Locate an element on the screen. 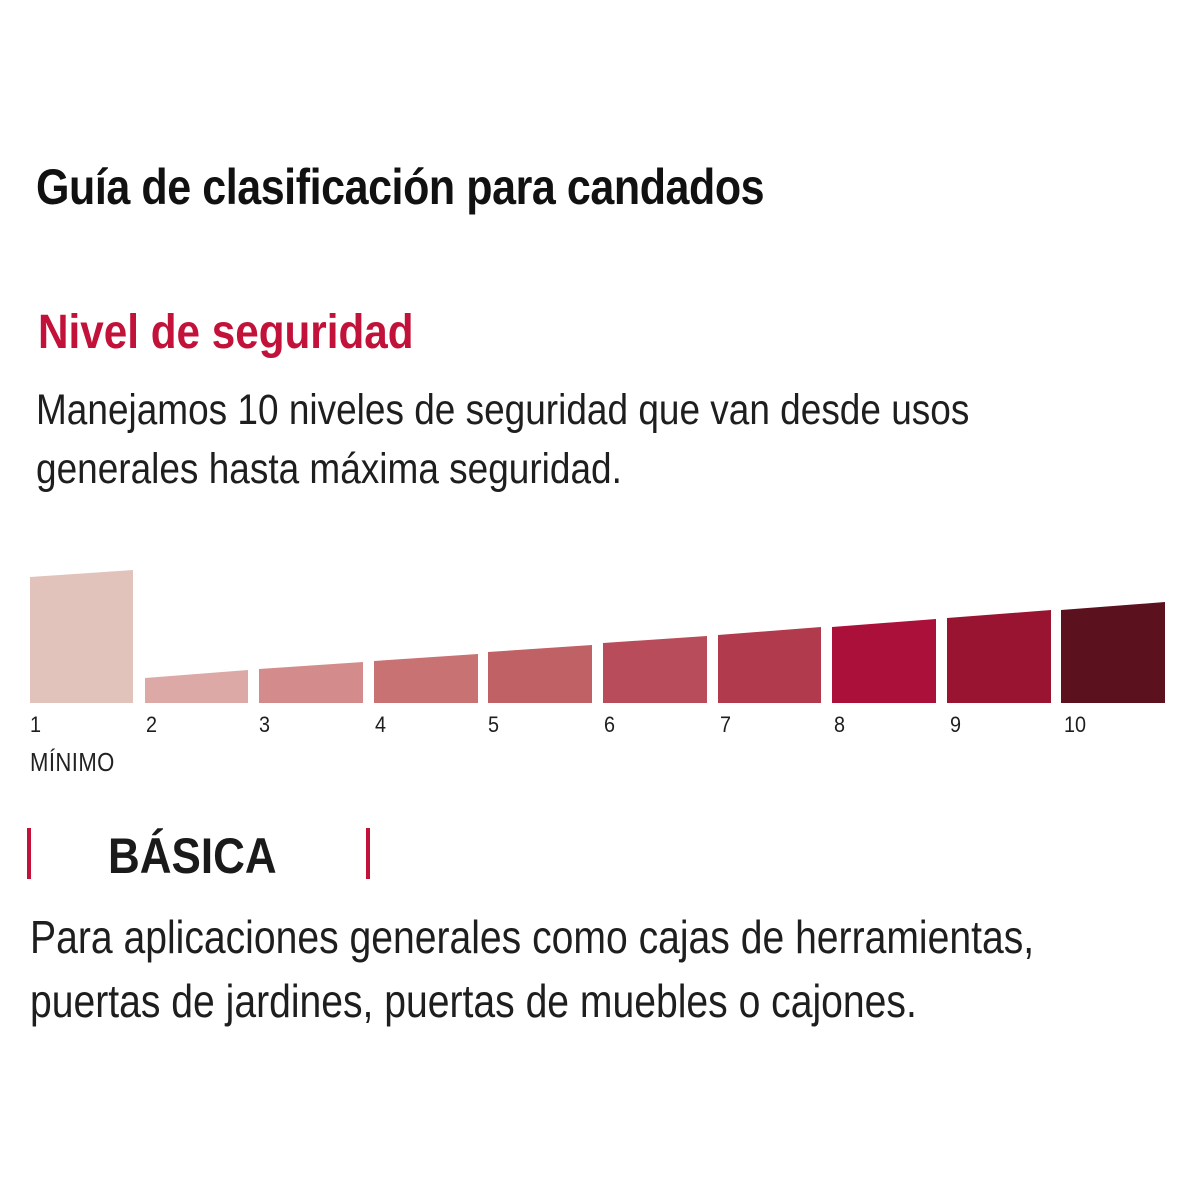 The image size is (1200, 1200). security-level-label-9: 9 is located at coordinates (956, 724).